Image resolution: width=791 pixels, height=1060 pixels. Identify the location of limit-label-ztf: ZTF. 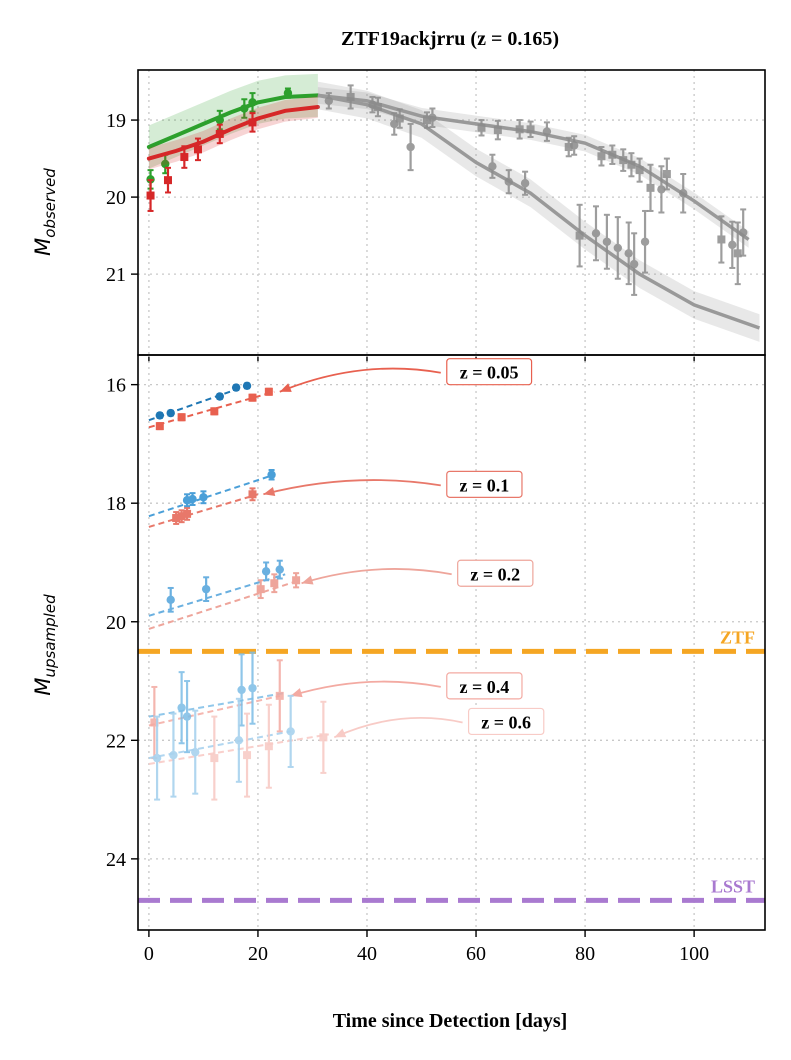
(737, 637).